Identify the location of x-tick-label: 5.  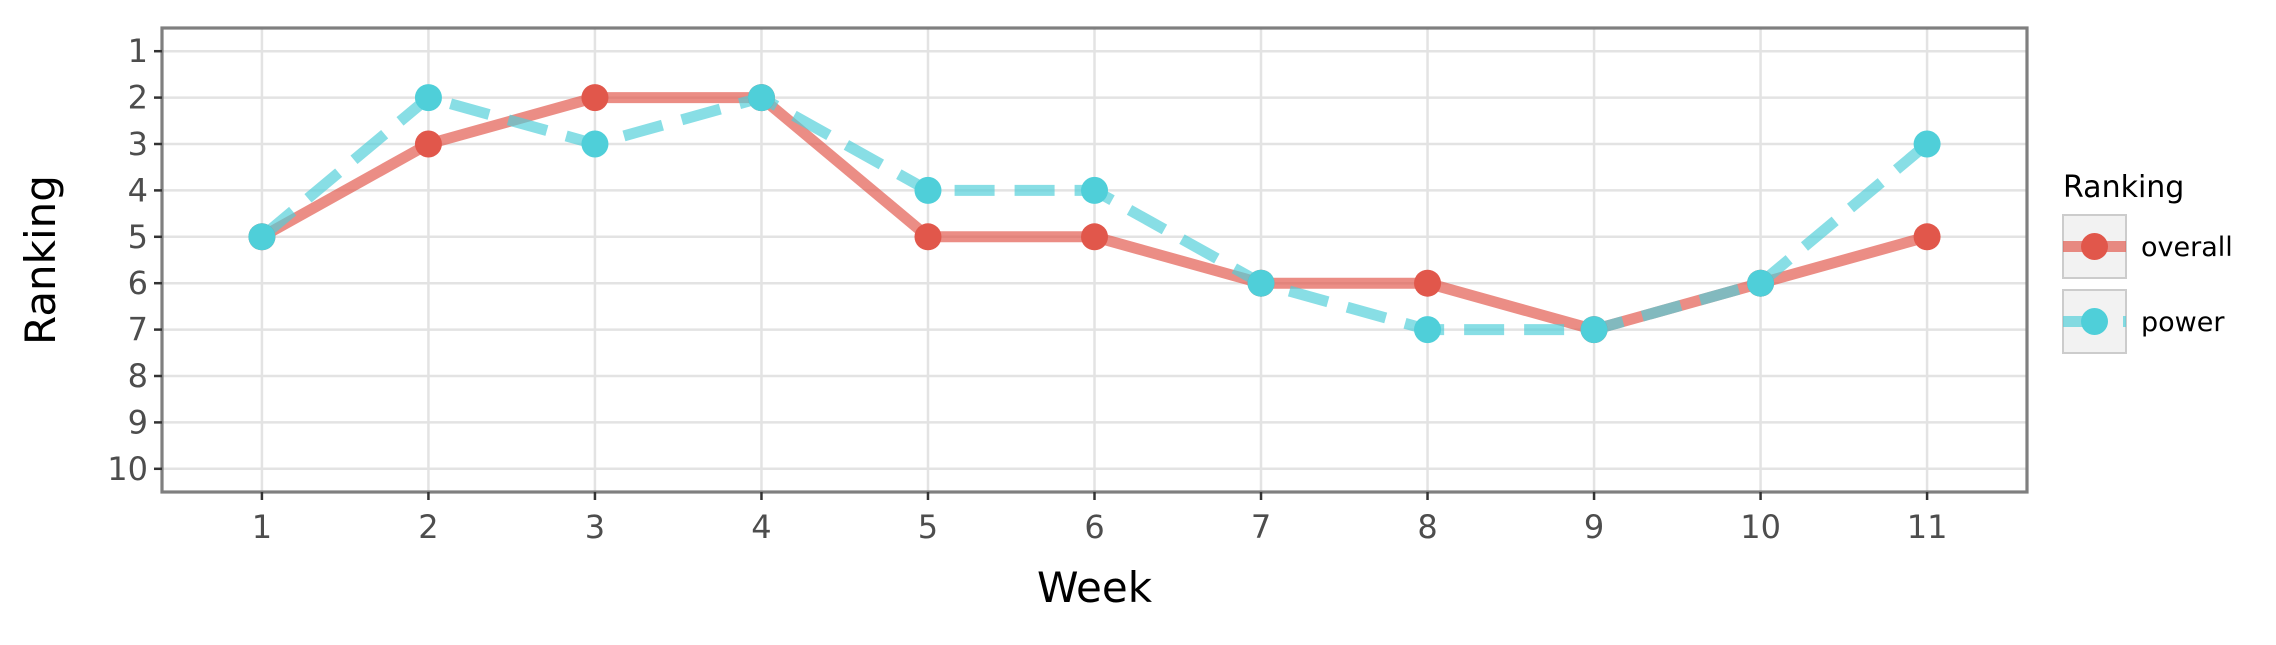
(928, 527).